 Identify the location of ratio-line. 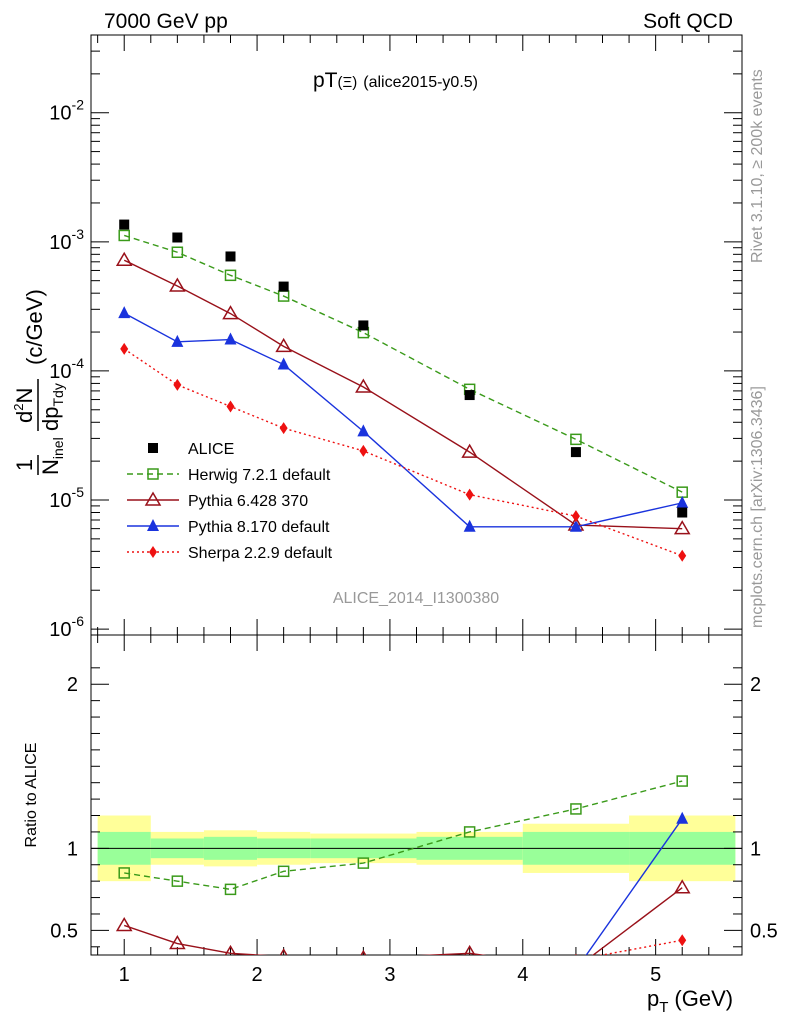
(403, 921).